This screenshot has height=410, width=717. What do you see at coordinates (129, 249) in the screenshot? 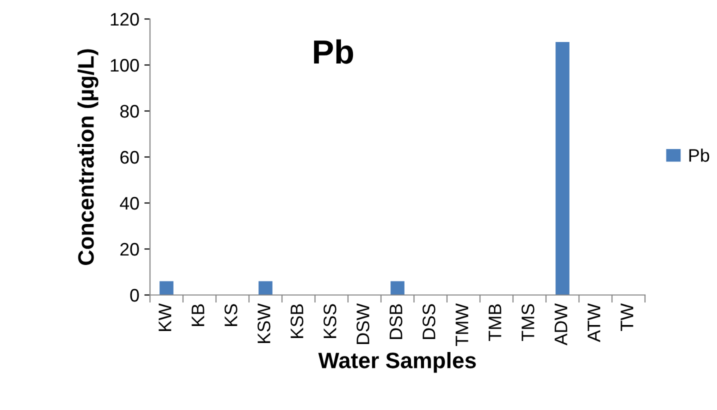
I see `y-tick-label: 20` at bounding box center [129, 249].